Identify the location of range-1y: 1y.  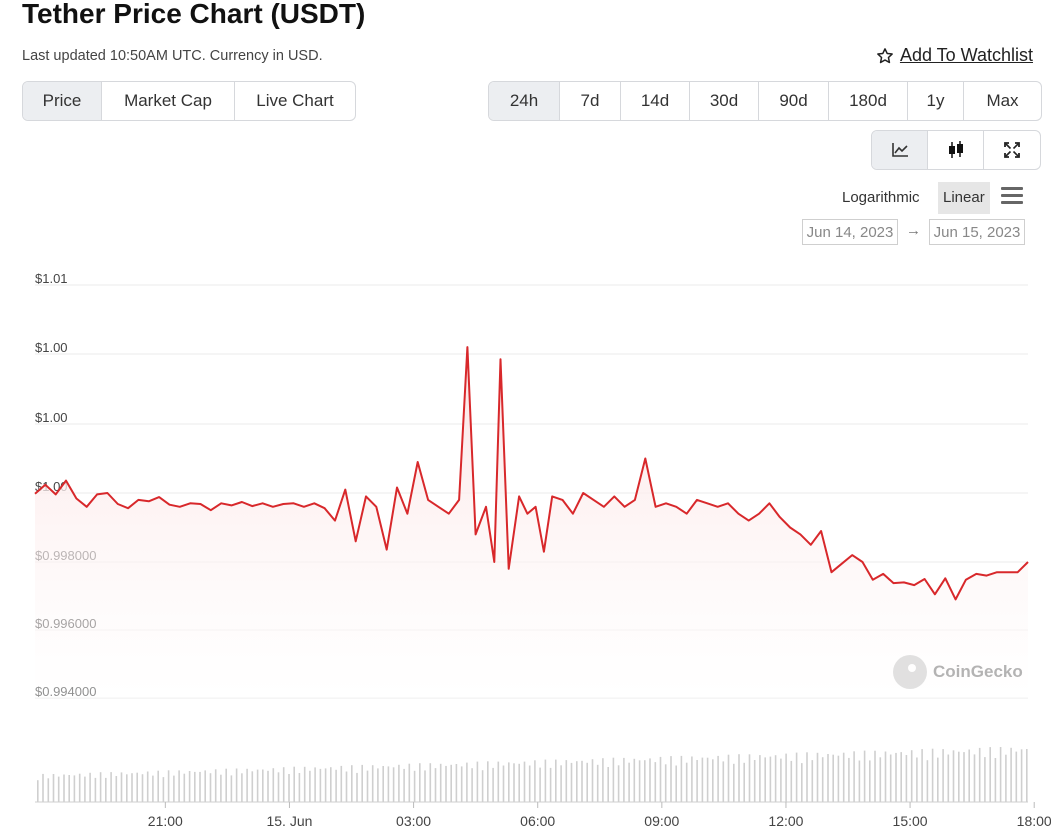
(936, 101).